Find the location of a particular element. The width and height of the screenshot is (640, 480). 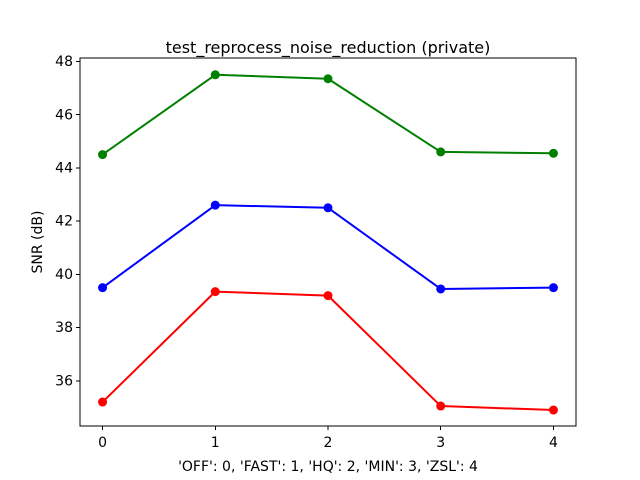

blue-line is located at coordinates (327, 247).